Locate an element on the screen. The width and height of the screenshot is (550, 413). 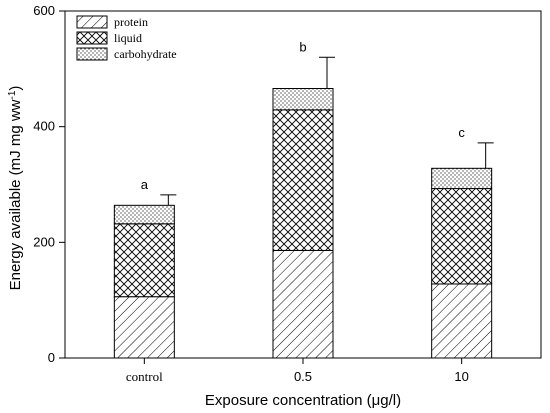
x-tick-label: 0.5 is located at coordinates (303, 376).